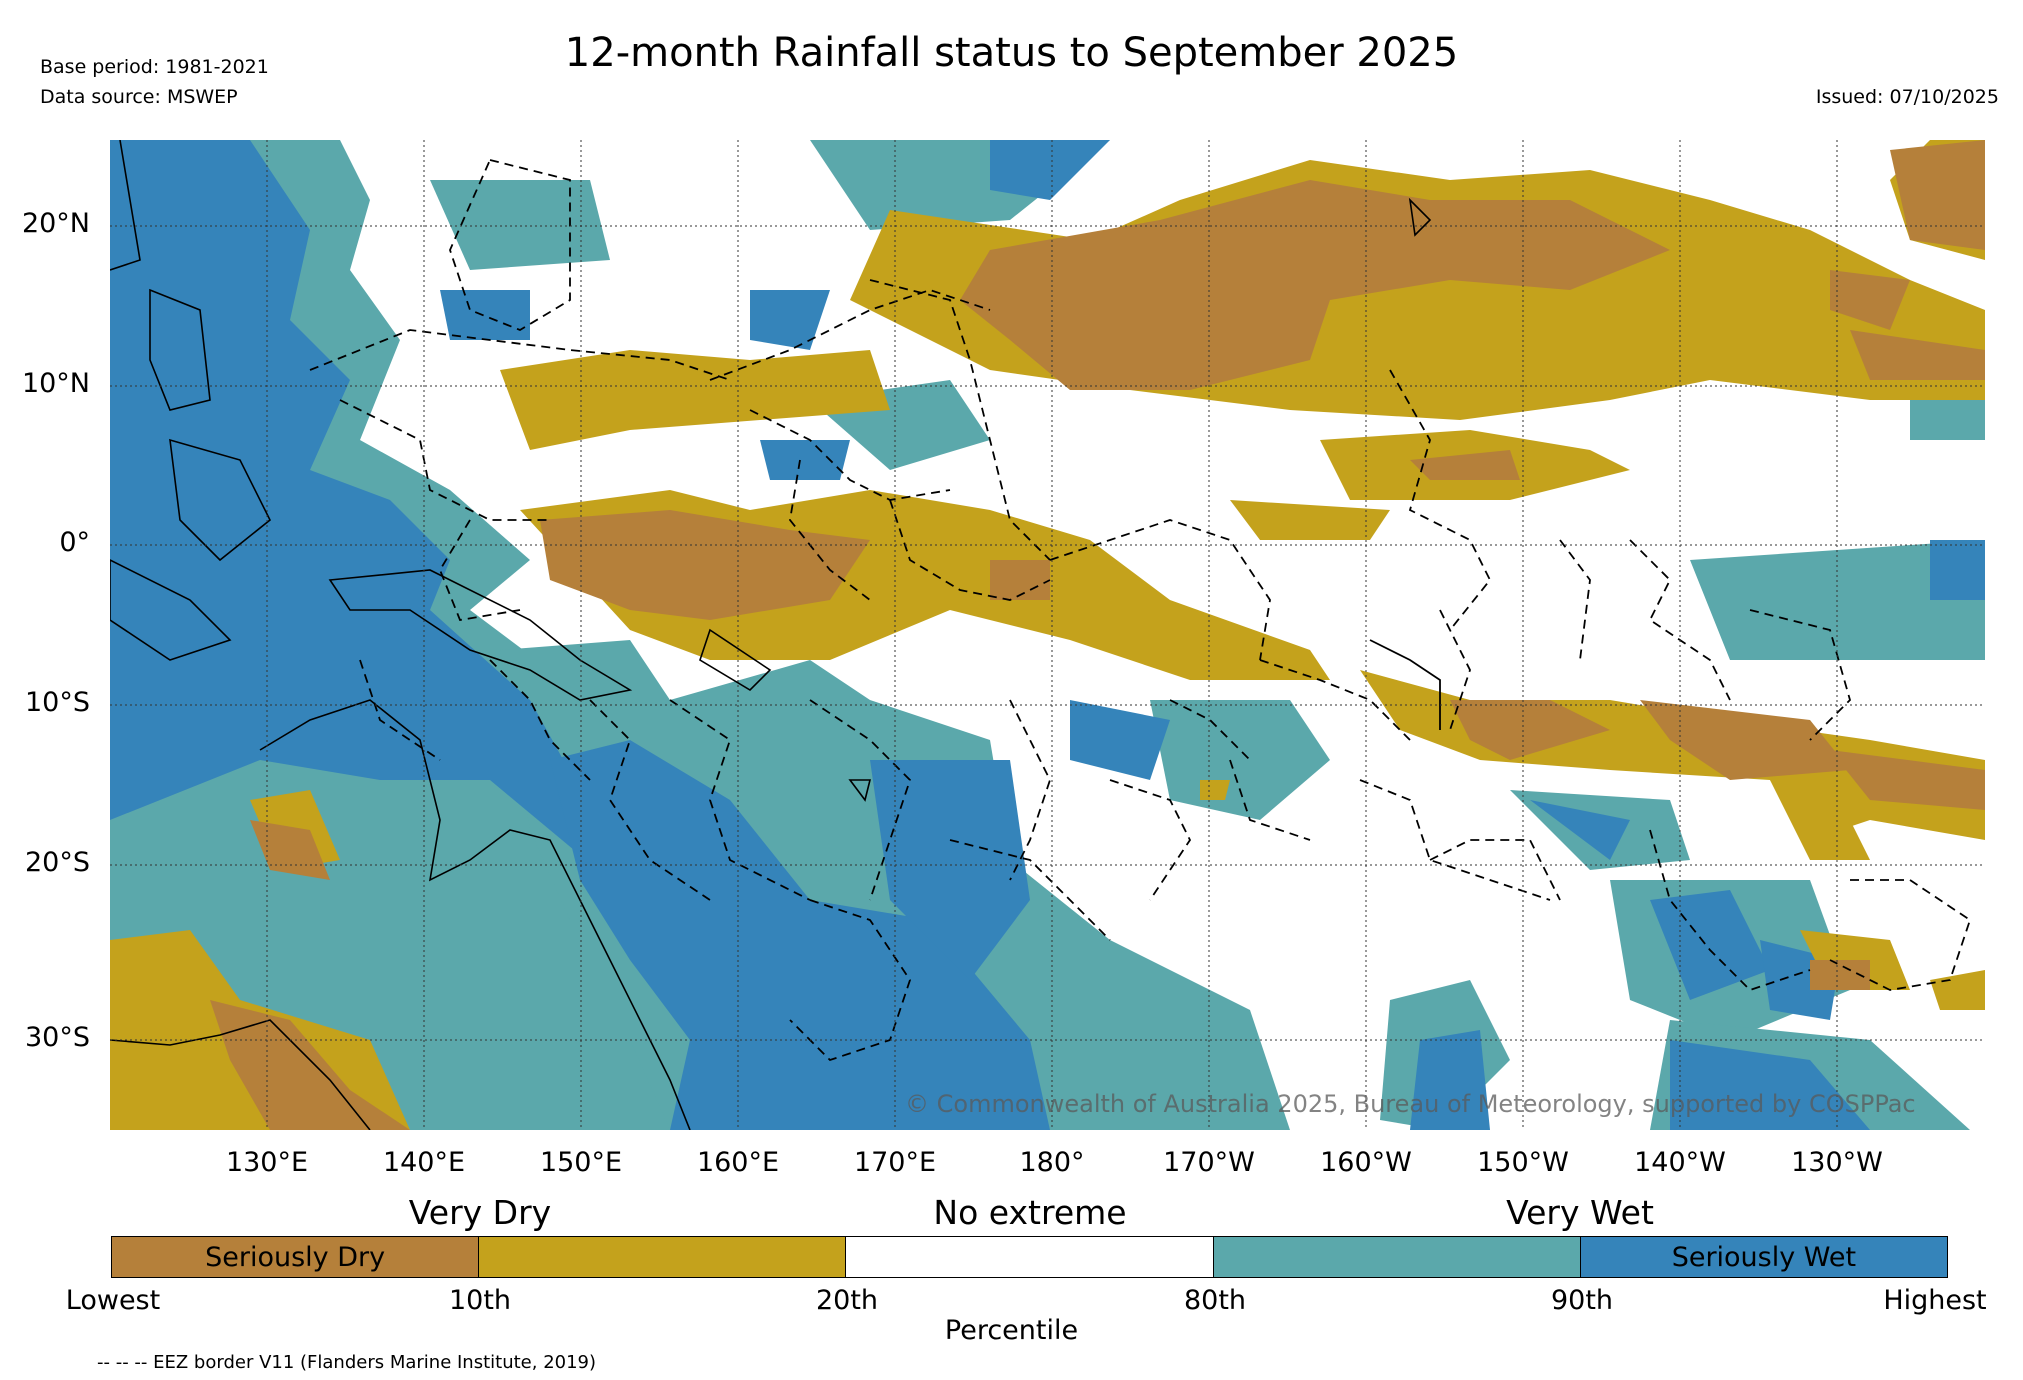 The height and width of the screenshot is (1380, 2023). I want to click on lat-label-20s: 20°S, so click(57, 862).